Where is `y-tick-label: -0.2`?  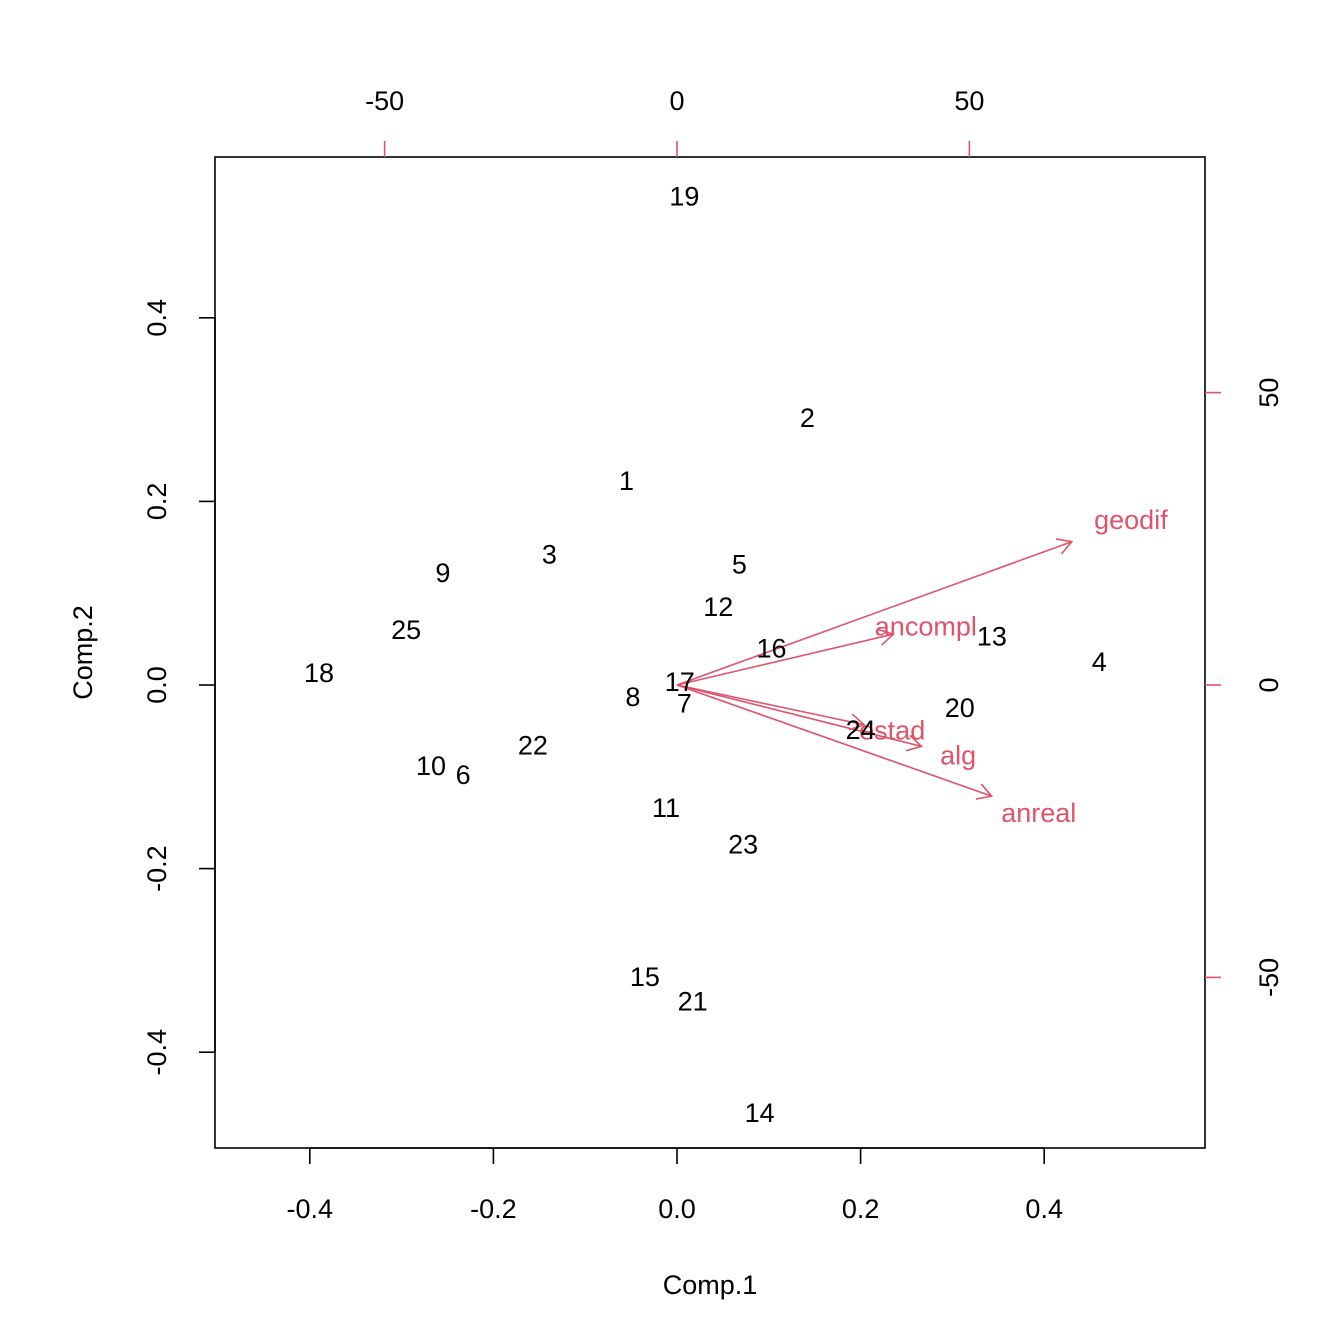 y-tick-label: -0.2 is located at coordinates (157, 868).